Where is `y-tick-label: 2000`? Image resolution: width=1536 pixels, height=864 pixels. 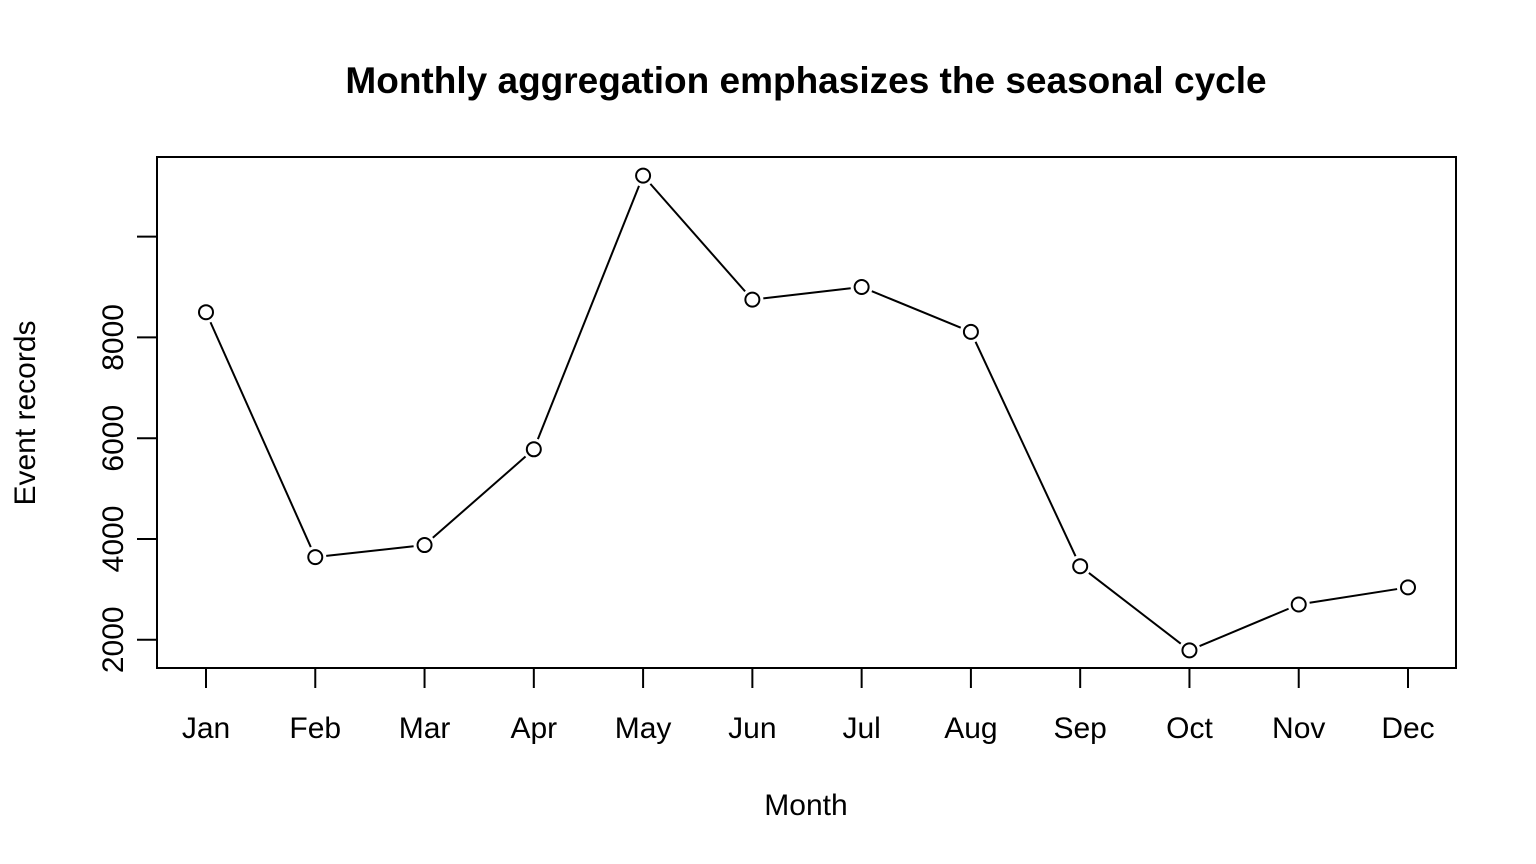 y-tick-label: 2000 is located at coordinates (113, 639).